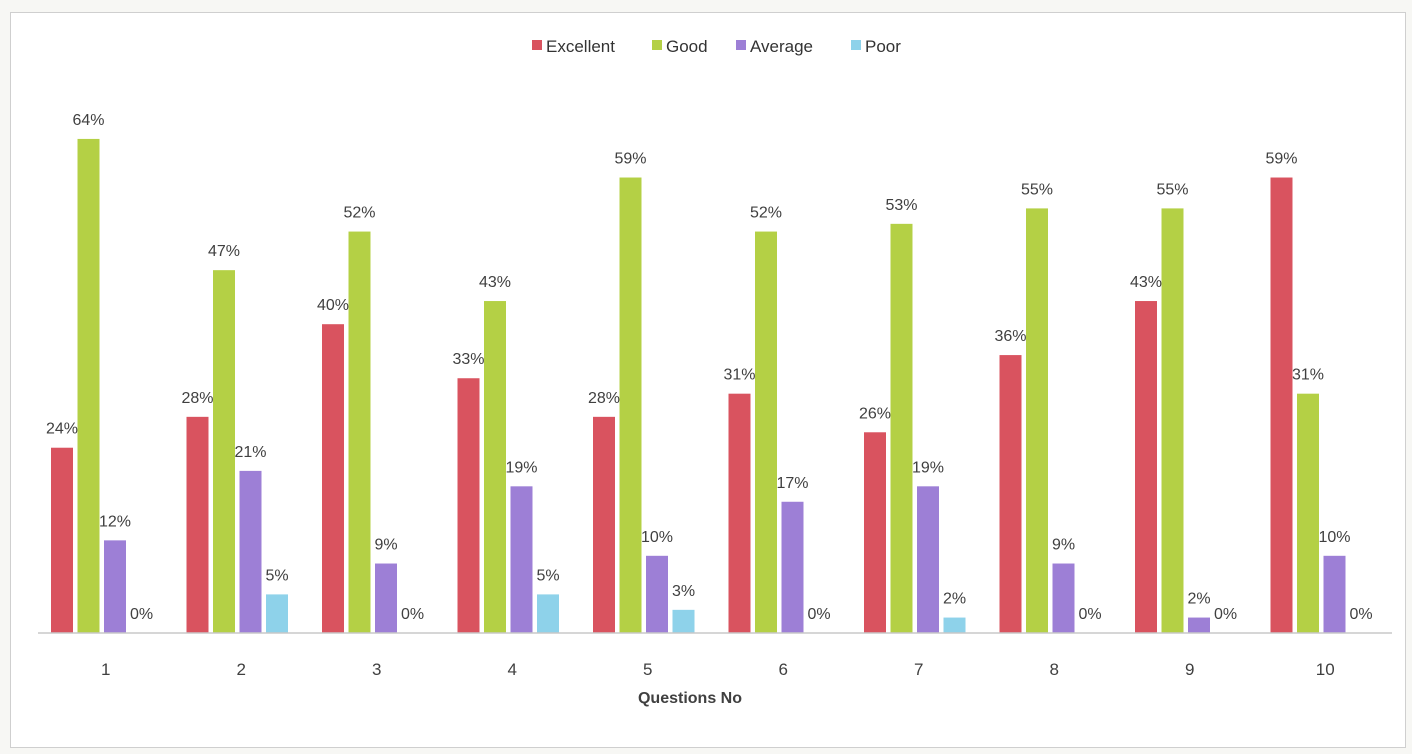  Describe the element at coordinates (1308, 513) in the screenshot. I see `bar-good-q10` at that location.